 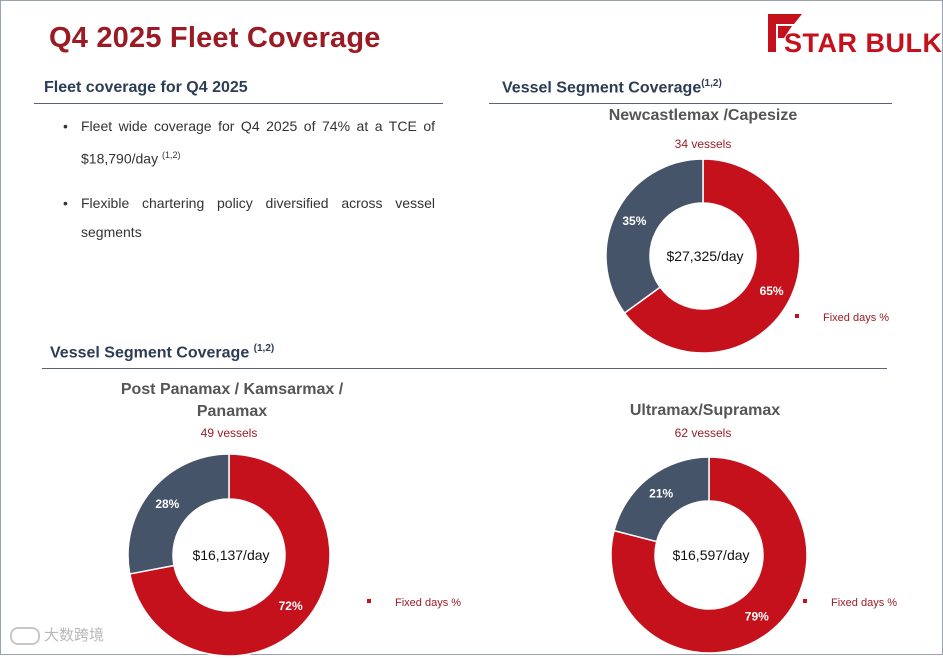 What do you see at coordinates (428, 603) in the screenshot?
I see `chart-panamax-legend-label: Fixed days %` at bounding box center [428, 603].